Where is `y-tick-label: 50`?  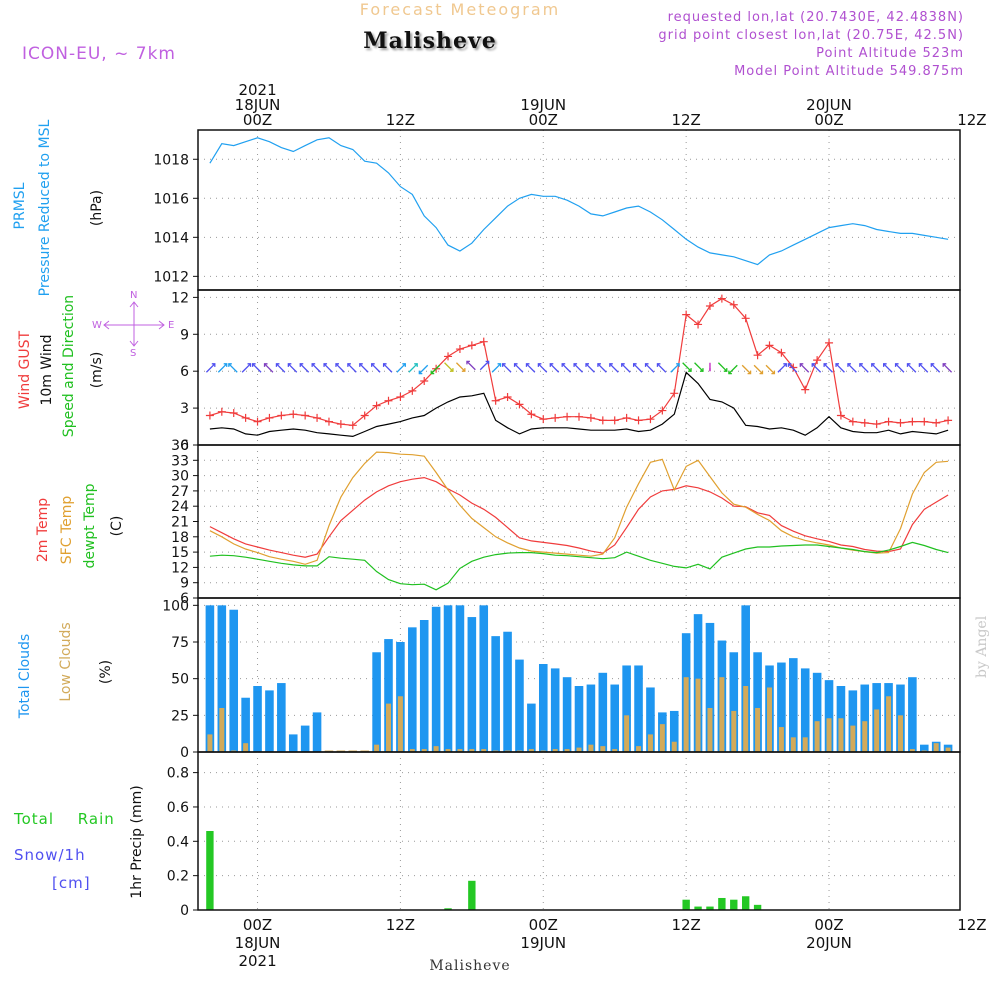 y-tick-label: 50 is located at coordinates (180, 680).